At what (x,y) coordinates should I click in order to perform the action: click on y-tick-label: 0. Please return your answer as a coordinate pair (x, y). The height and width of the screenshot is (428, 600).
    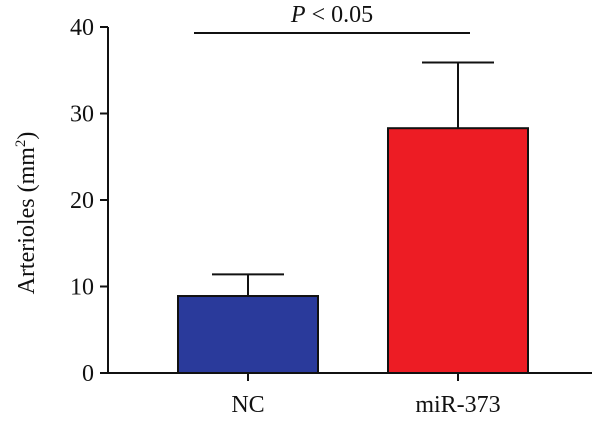
    Looking at the image, I should click on (88, 374).